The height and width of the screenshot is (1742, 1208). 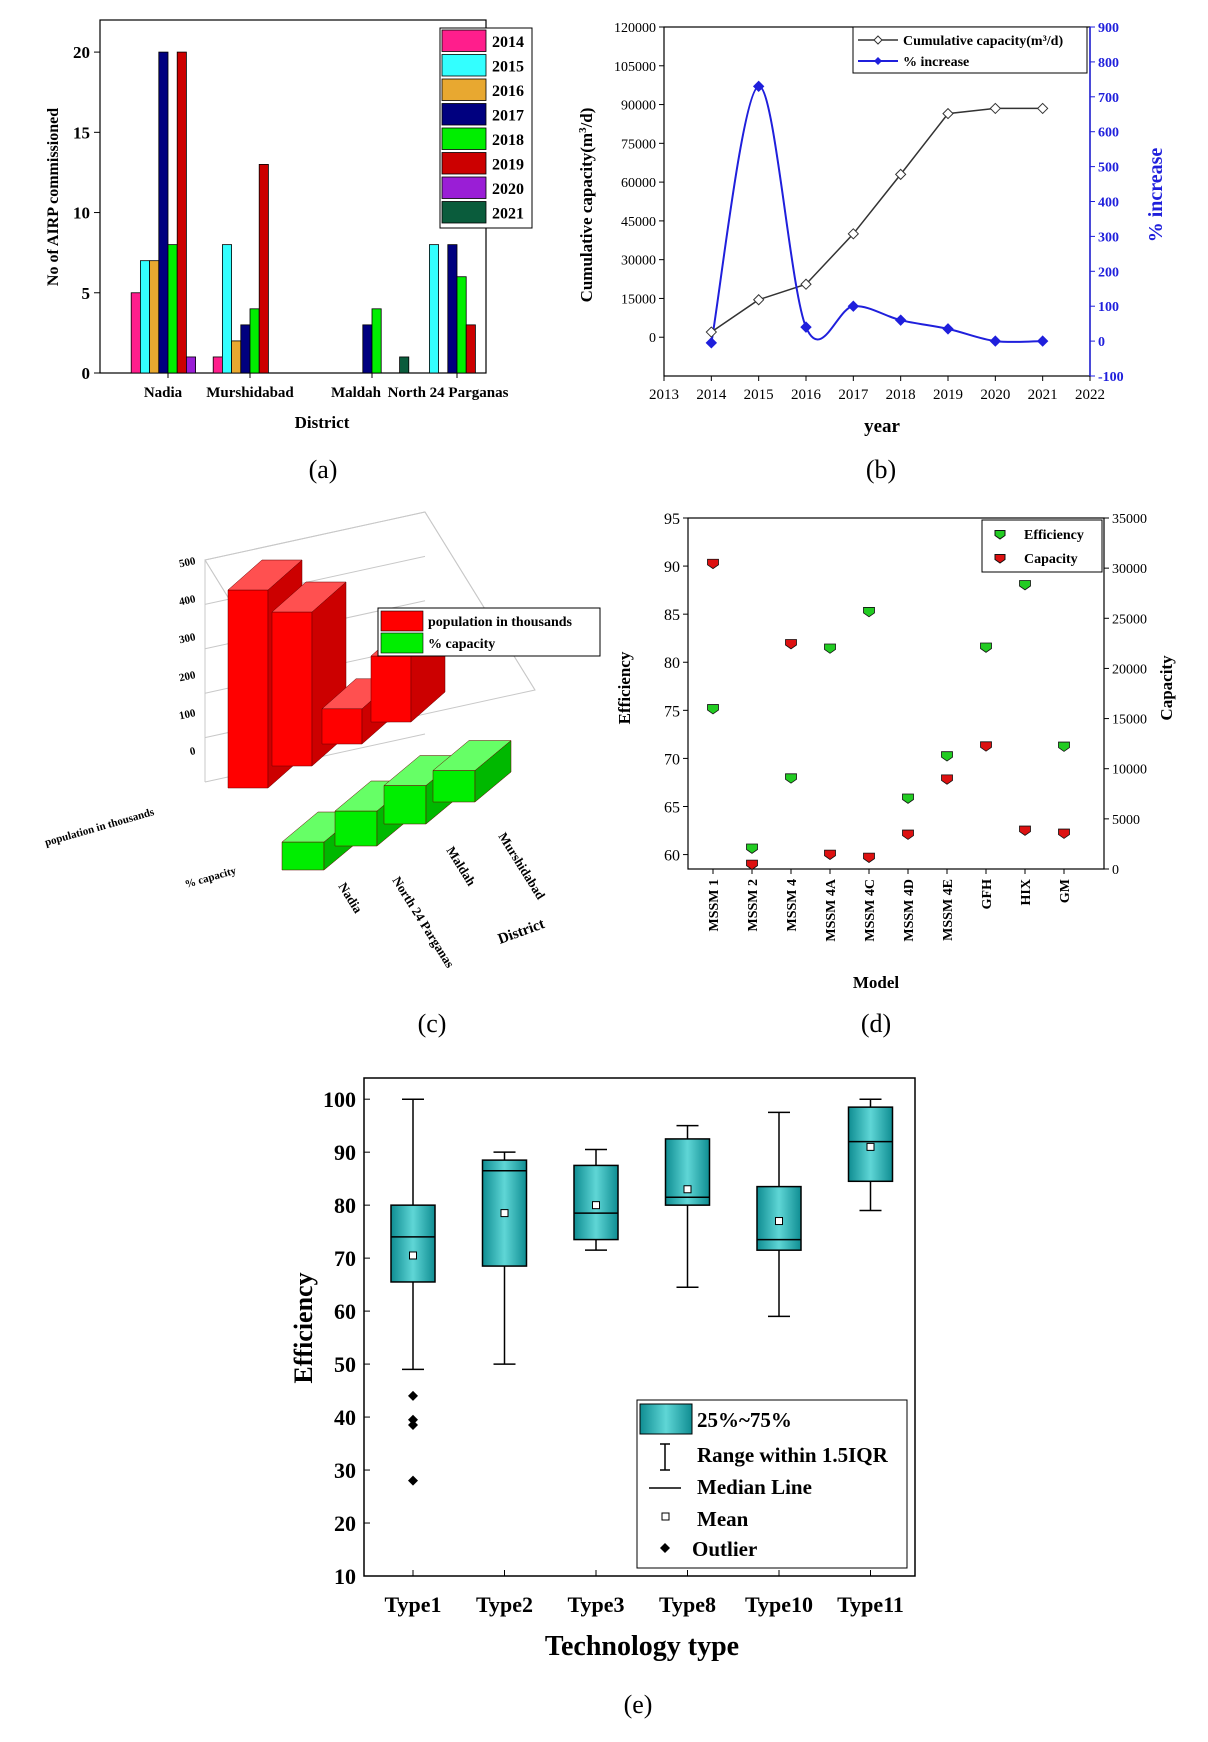 What do you see at coordinates (672, 519) in the screenshot?
I see `y-tick-label: 95` at bounding box center [672, 519].